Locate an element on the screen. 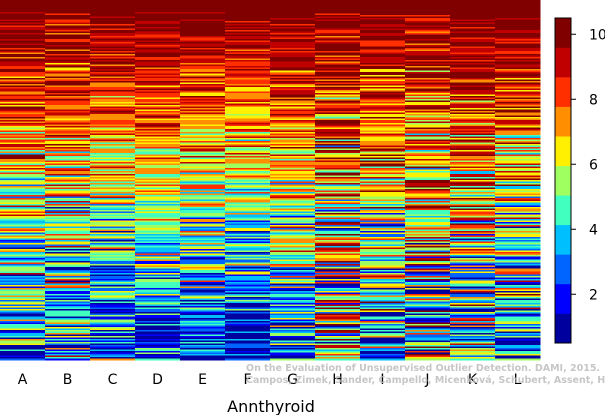  colorbar-segment is located at coordinates (563, 269).